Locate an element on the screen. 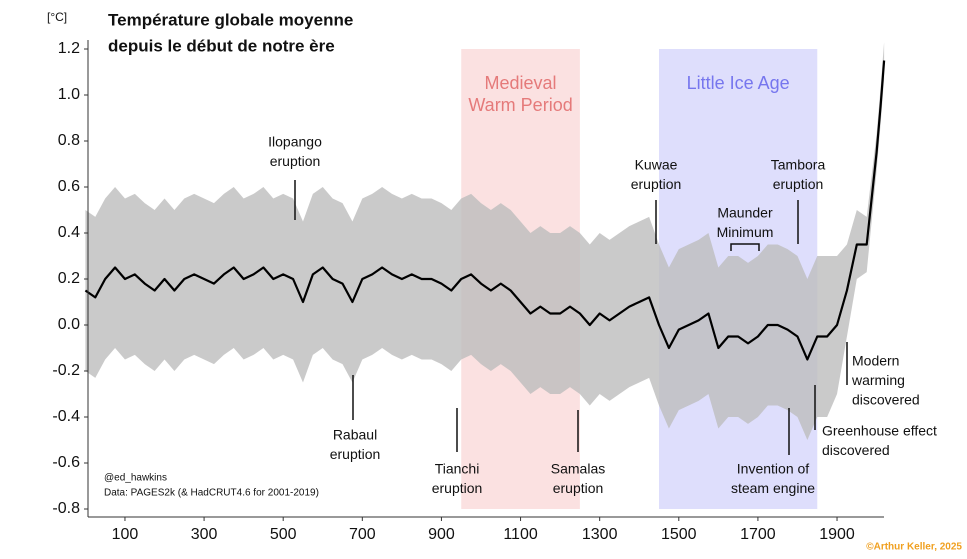  x-tick-label: 1900 is located at coordinates (837, 534).